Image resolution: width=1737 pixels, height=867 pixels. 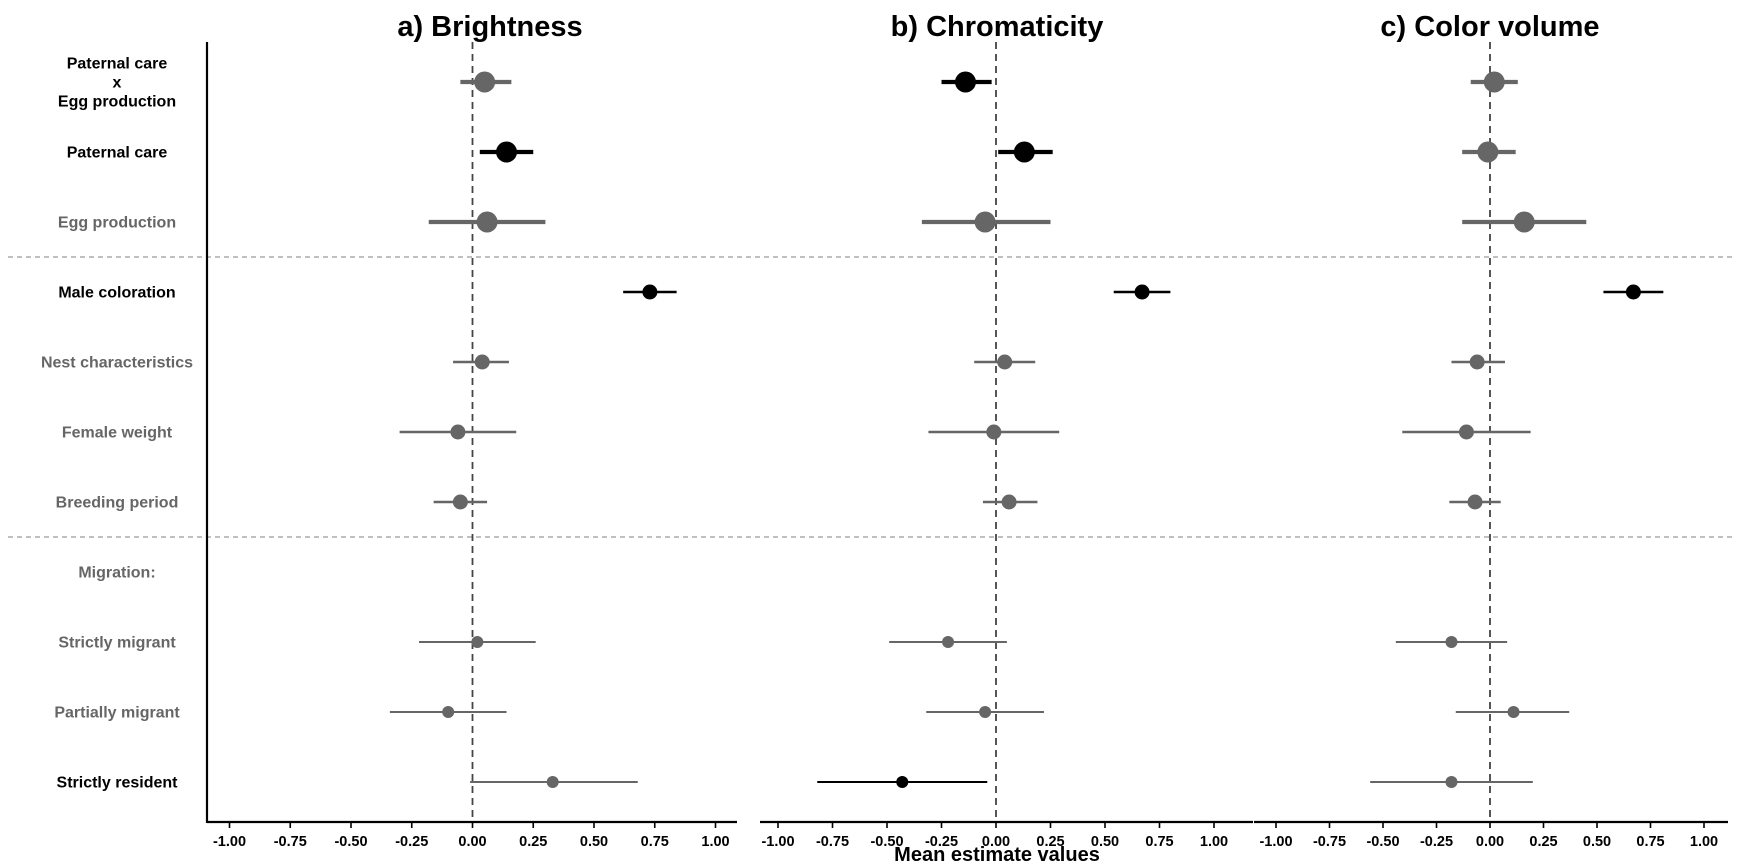 I want to click on x-tick-label-2-0: -1.00, so click(x=1275, y=842).